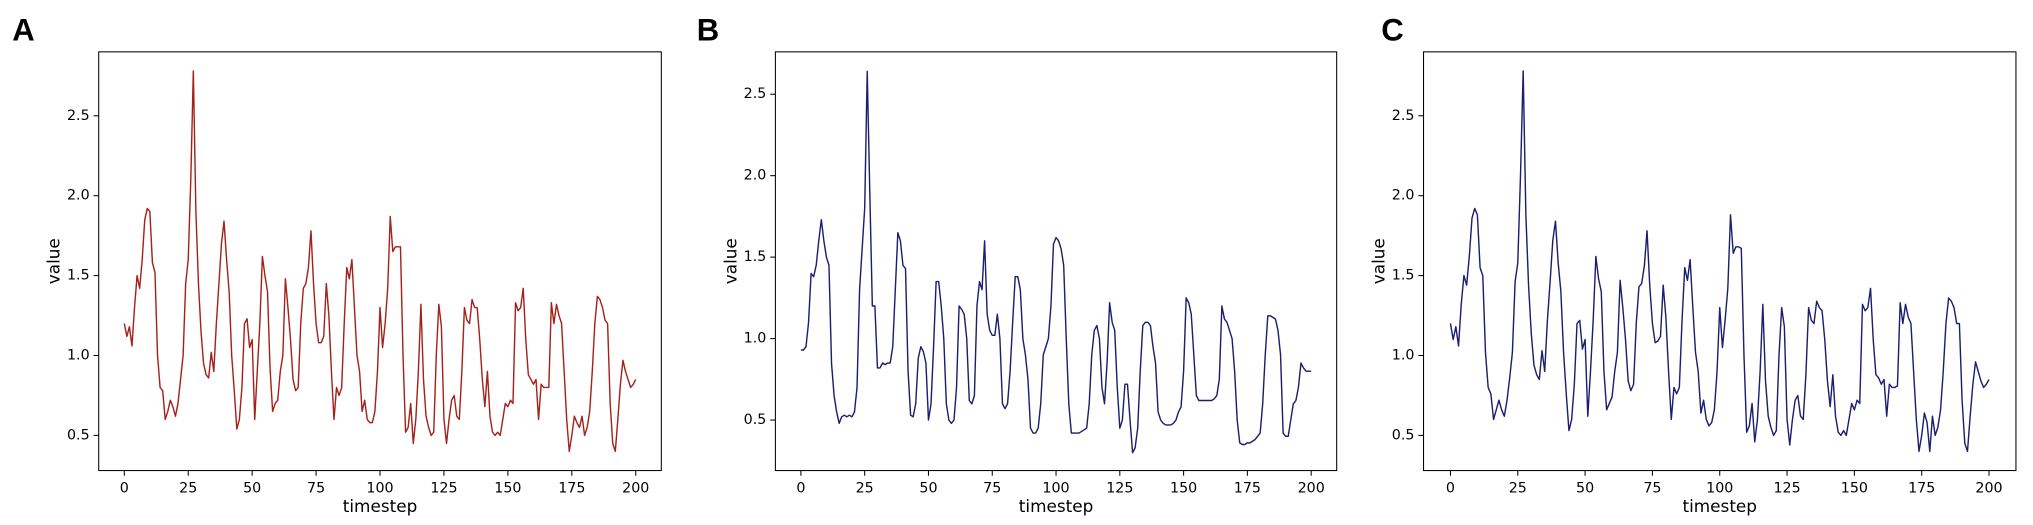  What do you see at coordinates (708, 30) in the screenshot?
I see `panel-label: B` at bounding box center [708, 30].